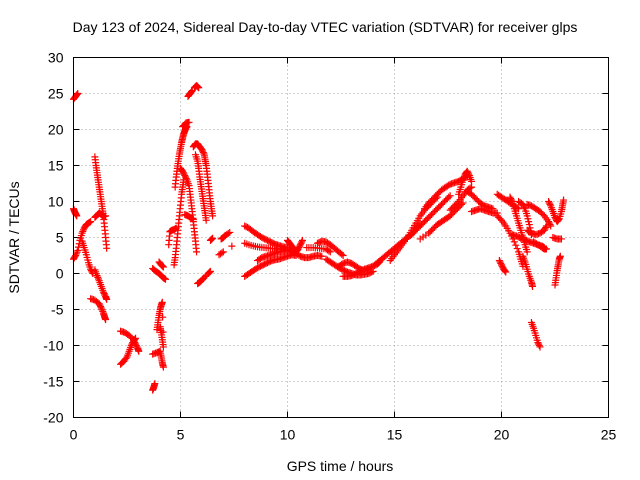 This screenshot has height=480, width=640. I want to click on x-tick-label: 10, so click(288, 435).